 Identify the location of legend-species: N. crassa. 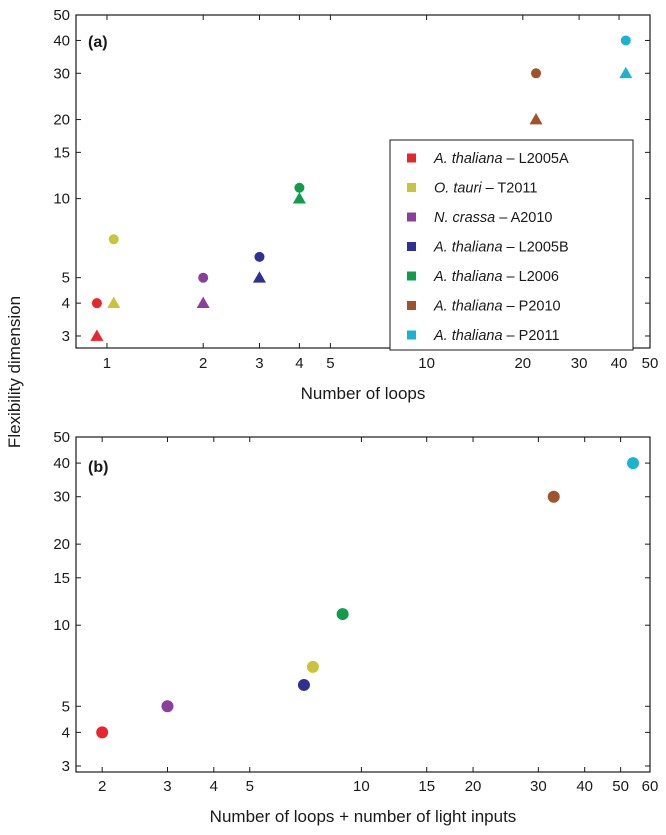
(464, 218).